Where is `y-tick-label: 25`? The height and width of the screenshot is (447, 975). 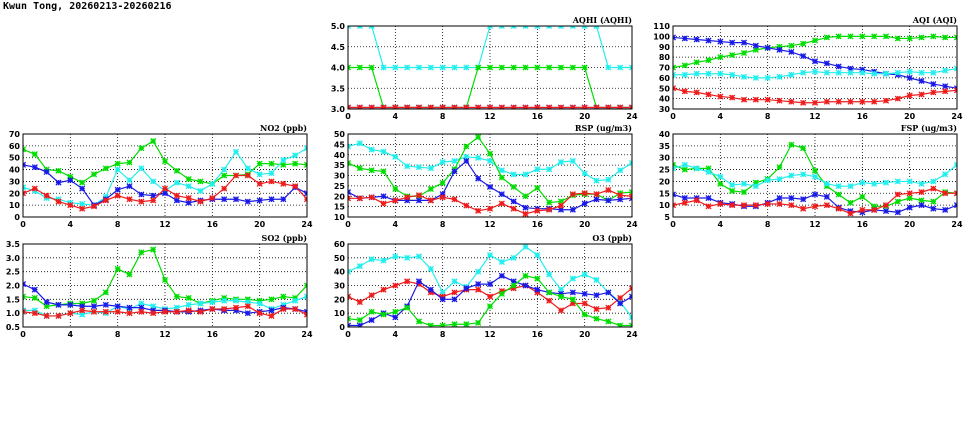 y-tick-label: 25 is located at coordinates (665, 170).